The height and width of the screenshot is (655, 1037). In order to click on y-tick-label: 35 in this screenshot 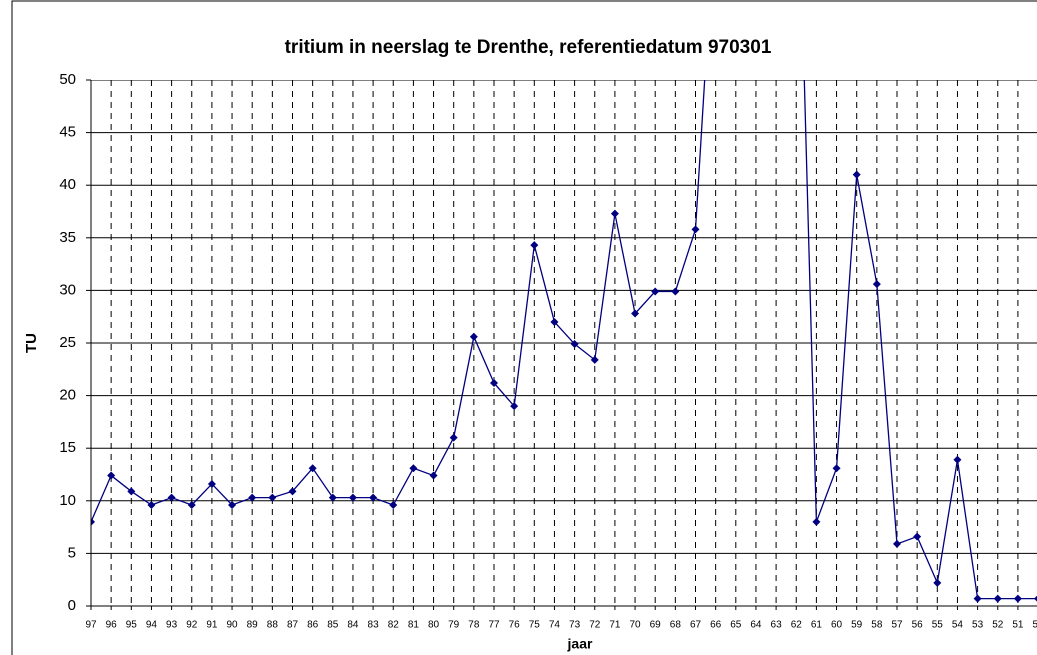, I will do `click(67, 237)`.